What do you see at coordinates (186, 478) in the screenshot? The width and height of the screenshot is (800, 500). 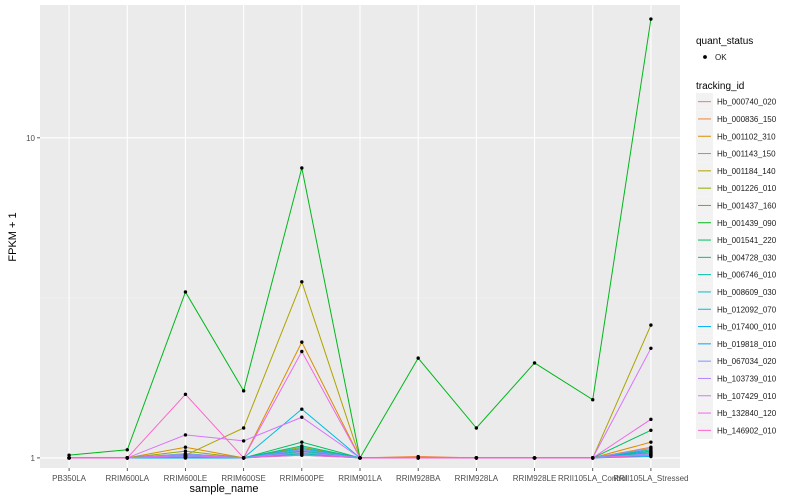 I see `x-tick-label: RRIM600LE` at bounding box center [186, 478].